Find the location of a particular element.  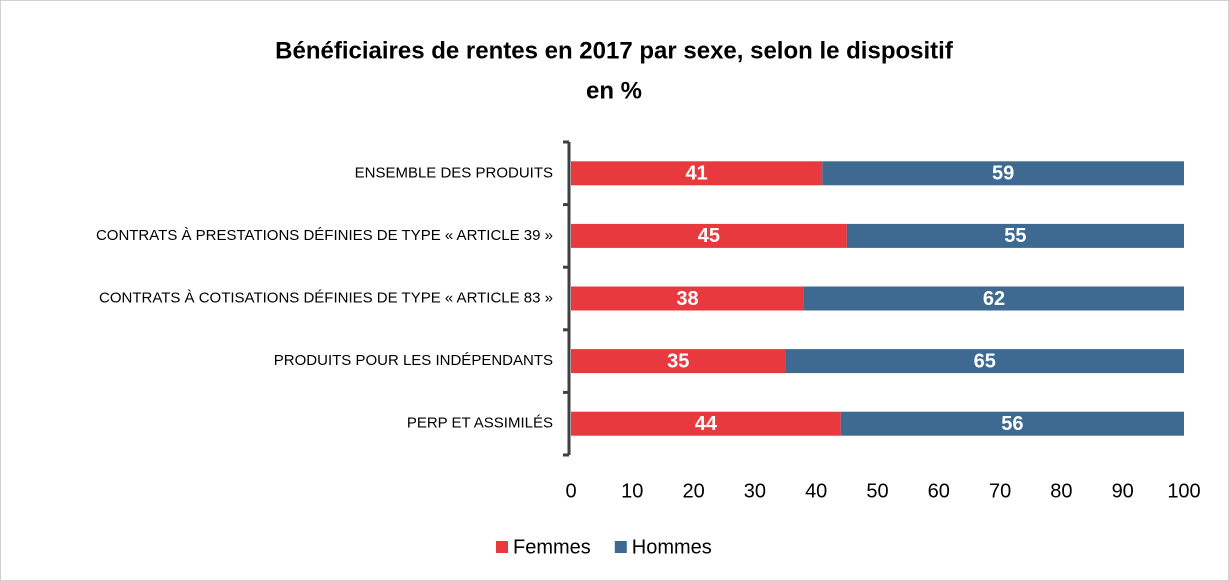

data-label: 41 is located at coordinates (697, 174).